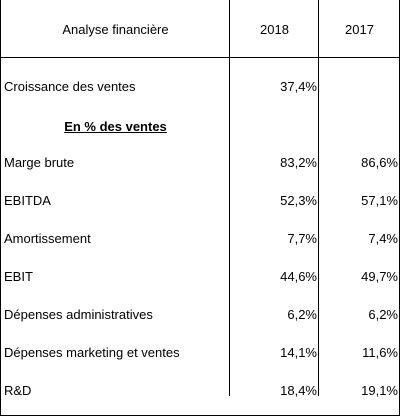 This screenshot has width=401, height=417. Describe the element at coordinates (298, 162) in the screenshot. I see `row-value-2018: 83,2%` at that location.